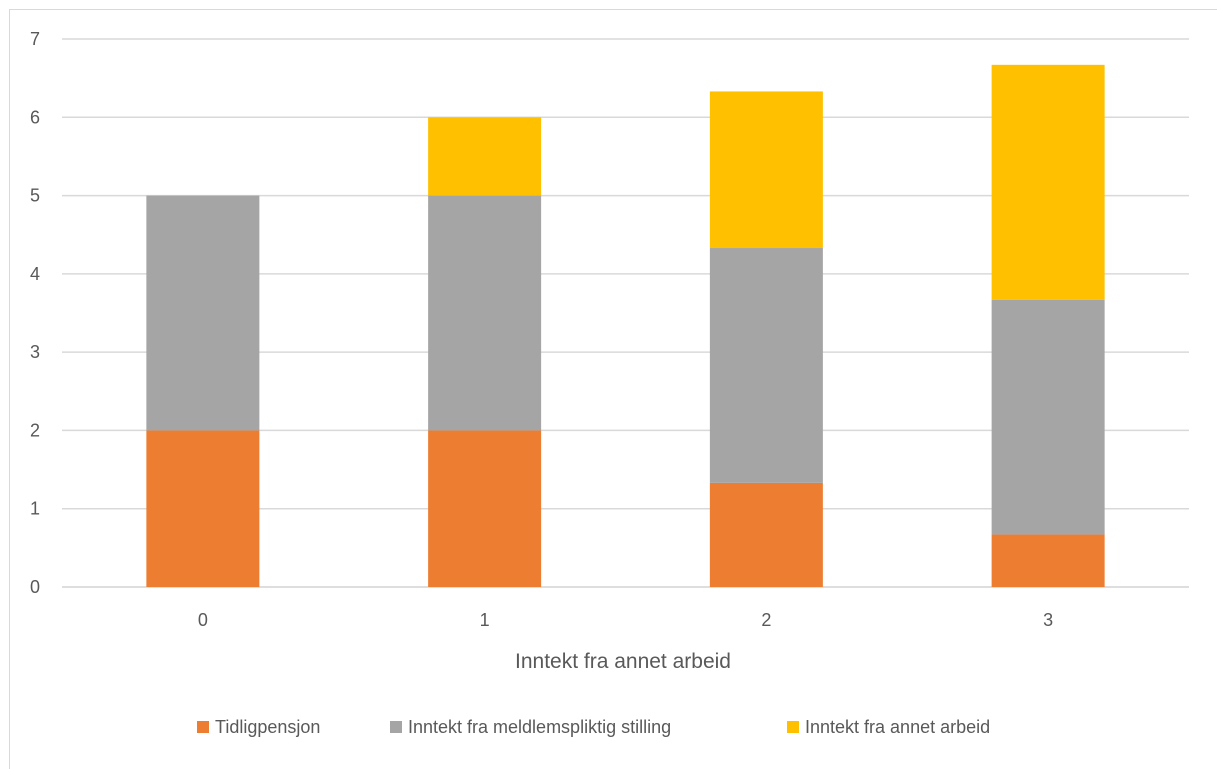  Describe the element at coordinates (267, 727) in the screenshot. I see `legend-label-0: Tidligpensjon` at that location.